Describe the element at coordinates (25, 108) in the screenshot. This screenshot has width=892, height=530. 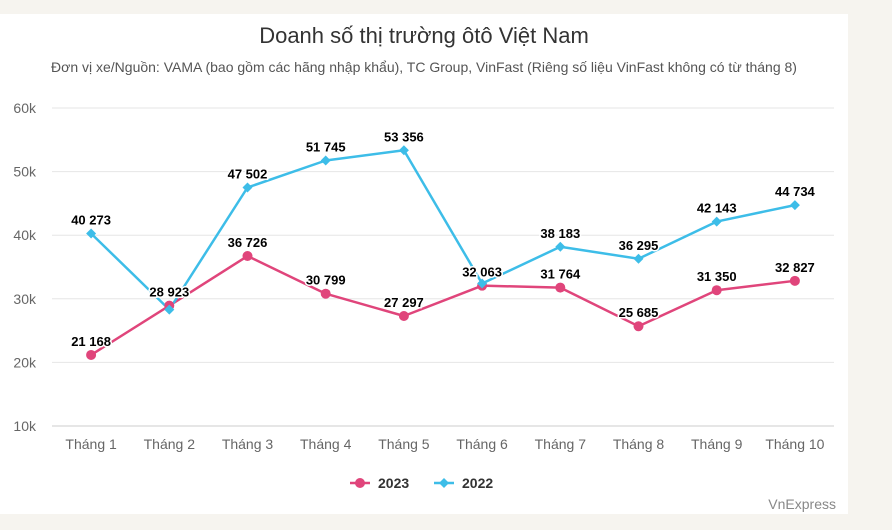
I see `y-tick-label: 60k` at that location.